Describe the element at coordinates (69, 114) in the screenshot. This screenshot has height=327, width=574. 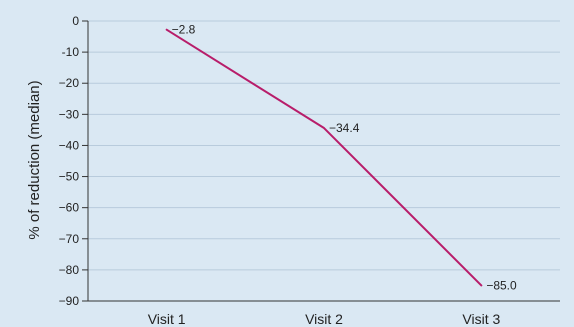
I see `y-tick-label: −30` at that location.